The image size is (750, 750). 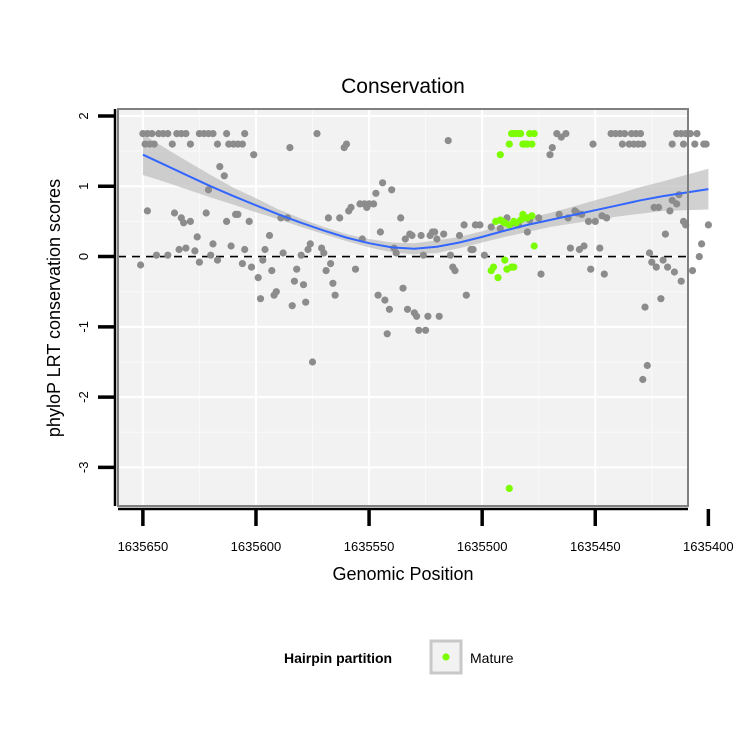 What do you see at coordinates (369, 546) in the screenshot?
I see `x-tick-label: 1635550` at bounding box center [369, 546].